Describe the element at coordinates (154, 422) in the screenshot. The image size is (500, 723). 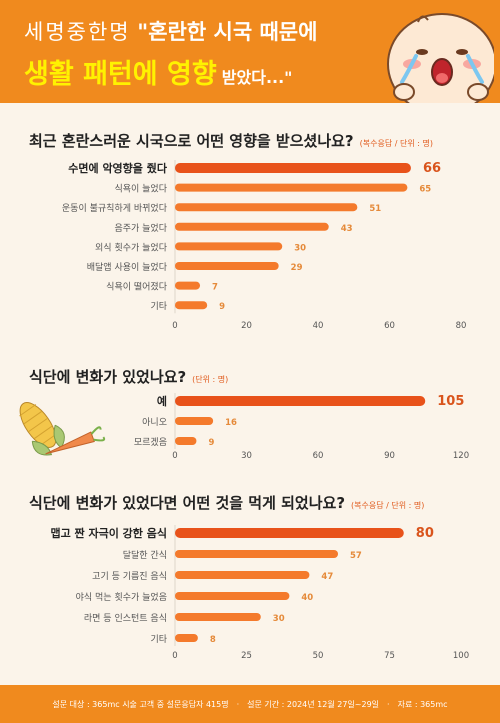
I see `category-label: 아니오` at that location.